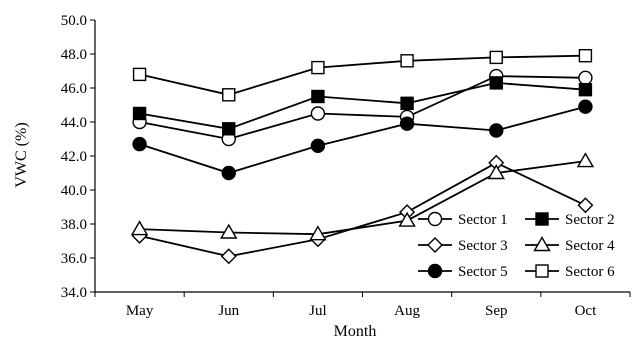 This screenshot has width=636, height=343. I want to click on series-1-line, so click(362, 107).